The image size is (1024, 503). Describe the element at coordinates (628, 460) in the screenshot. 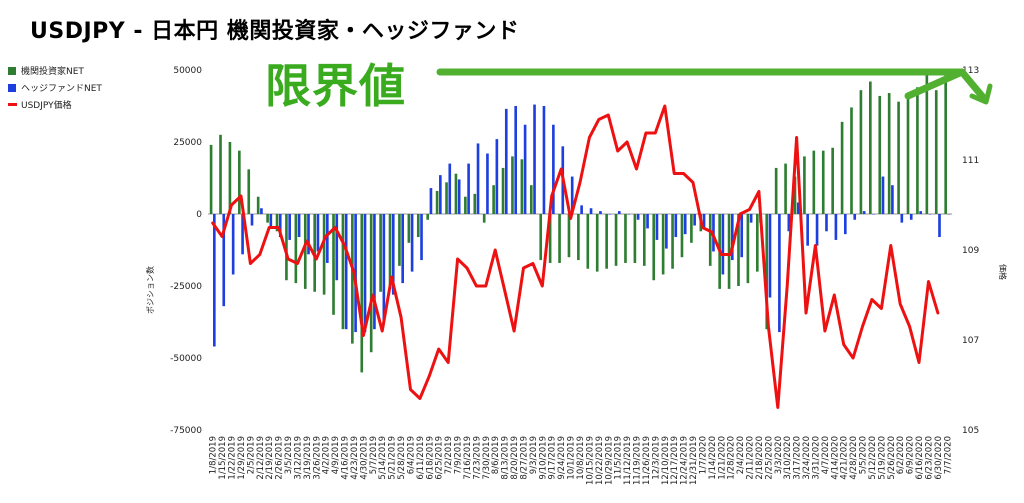

I see `x-tick-label: 11/12/2019` at that location.